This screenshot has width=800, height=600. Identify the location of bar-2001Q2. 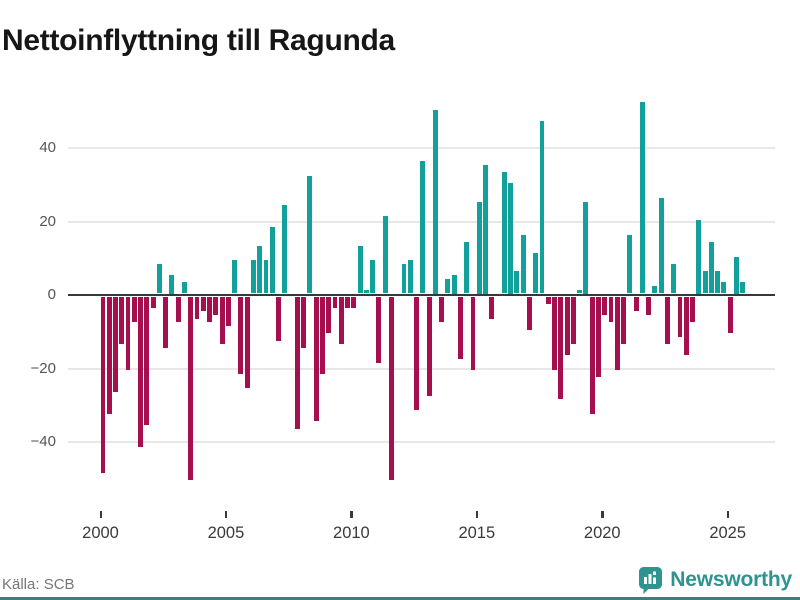
(134, 309).